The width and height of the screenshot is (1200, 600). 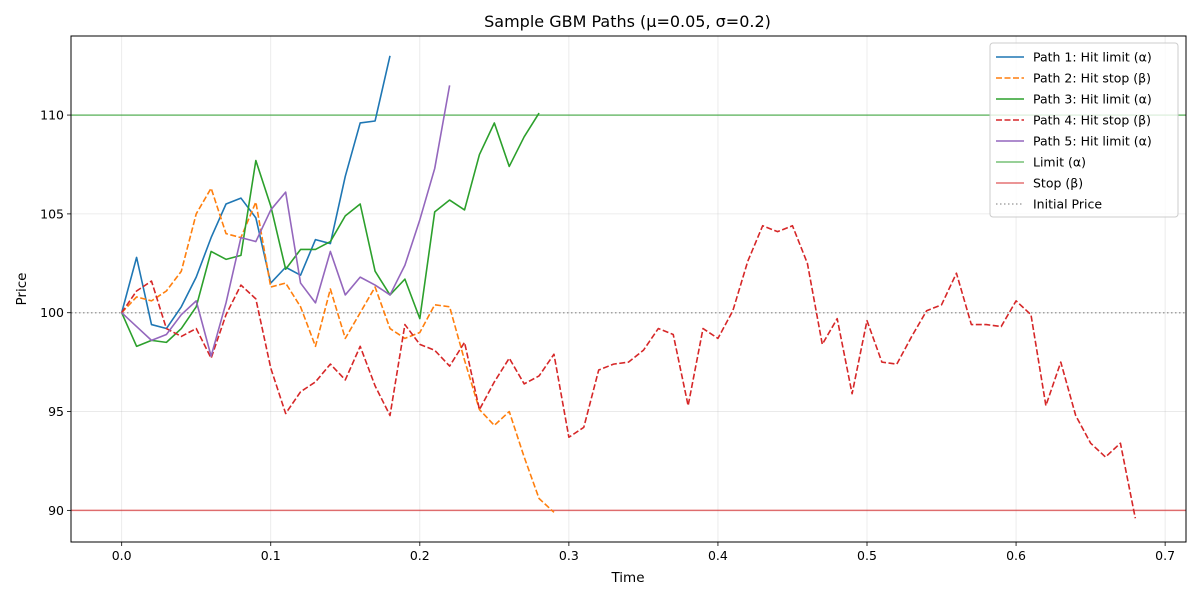 I want to click on y-tick-label: 110, so click(x=52, y=115).